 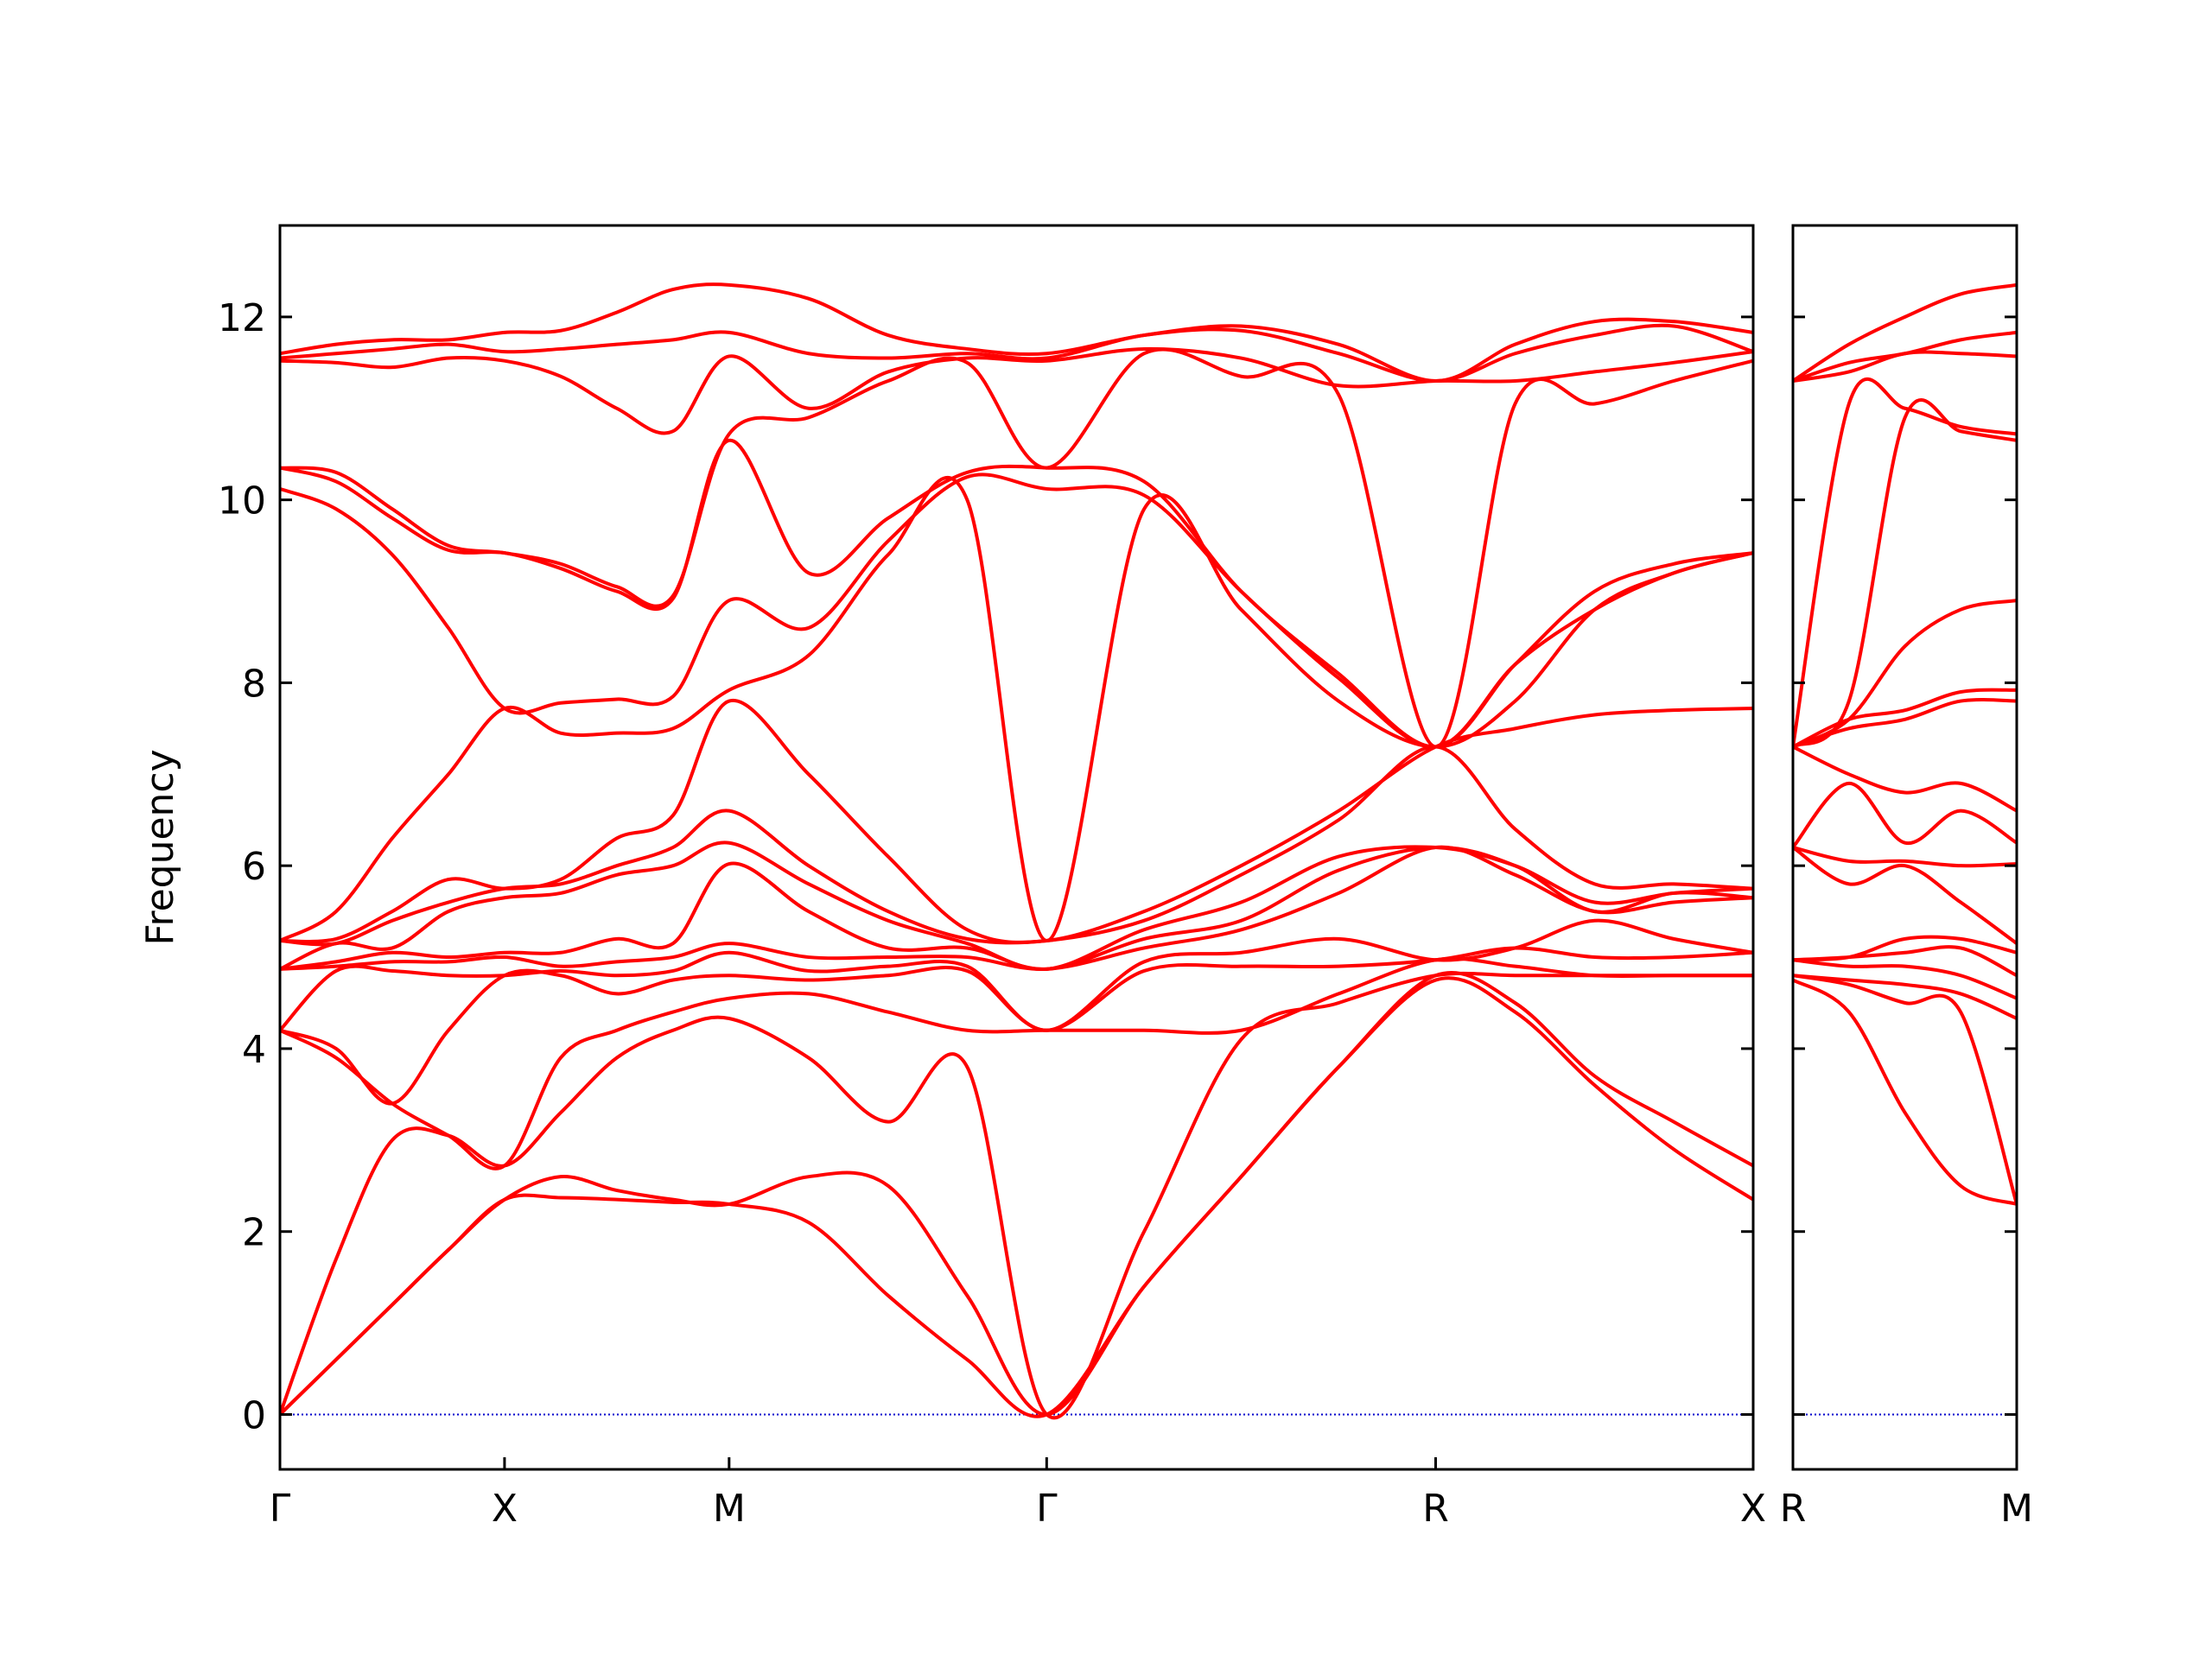 I want to click on y-tick-label: 8, so click(x=254, y=684).